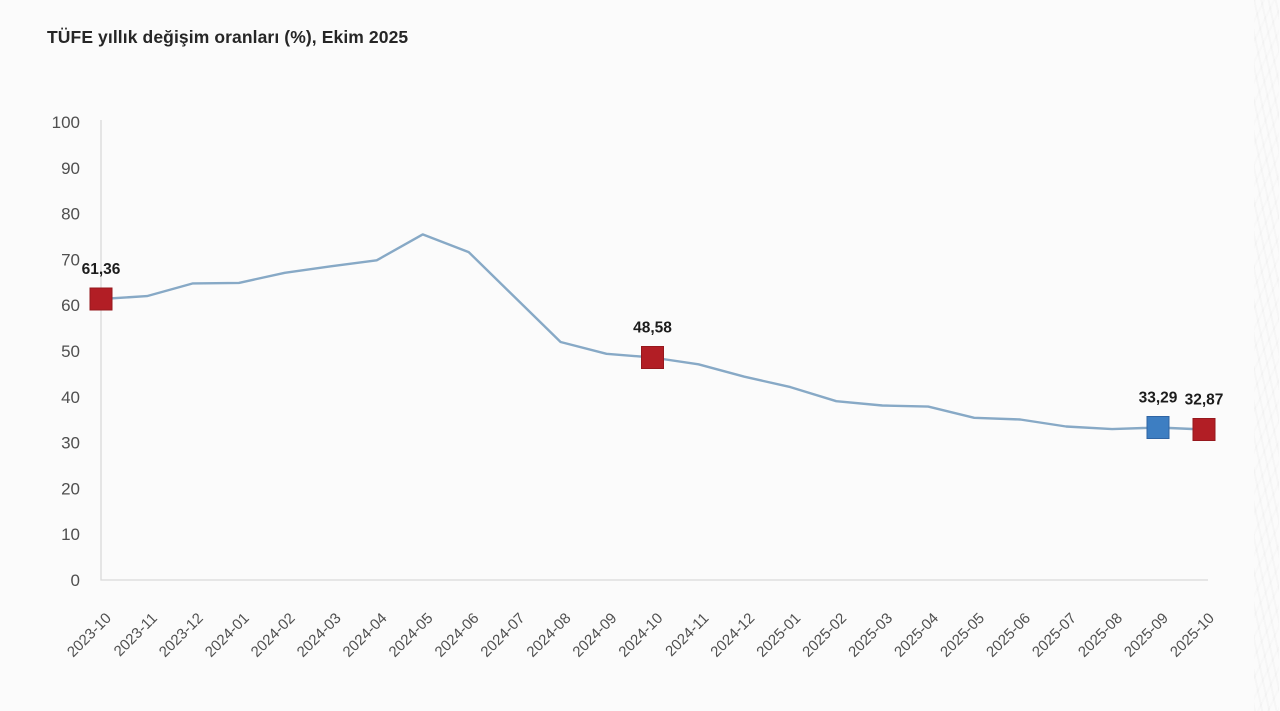 Image resolution: width=1280 pixels, height=711 pixels. What do you see at coordinates (66, 122) in the screenshot?
I see `y-tick-label: 100` at bounding box center [66, 122].